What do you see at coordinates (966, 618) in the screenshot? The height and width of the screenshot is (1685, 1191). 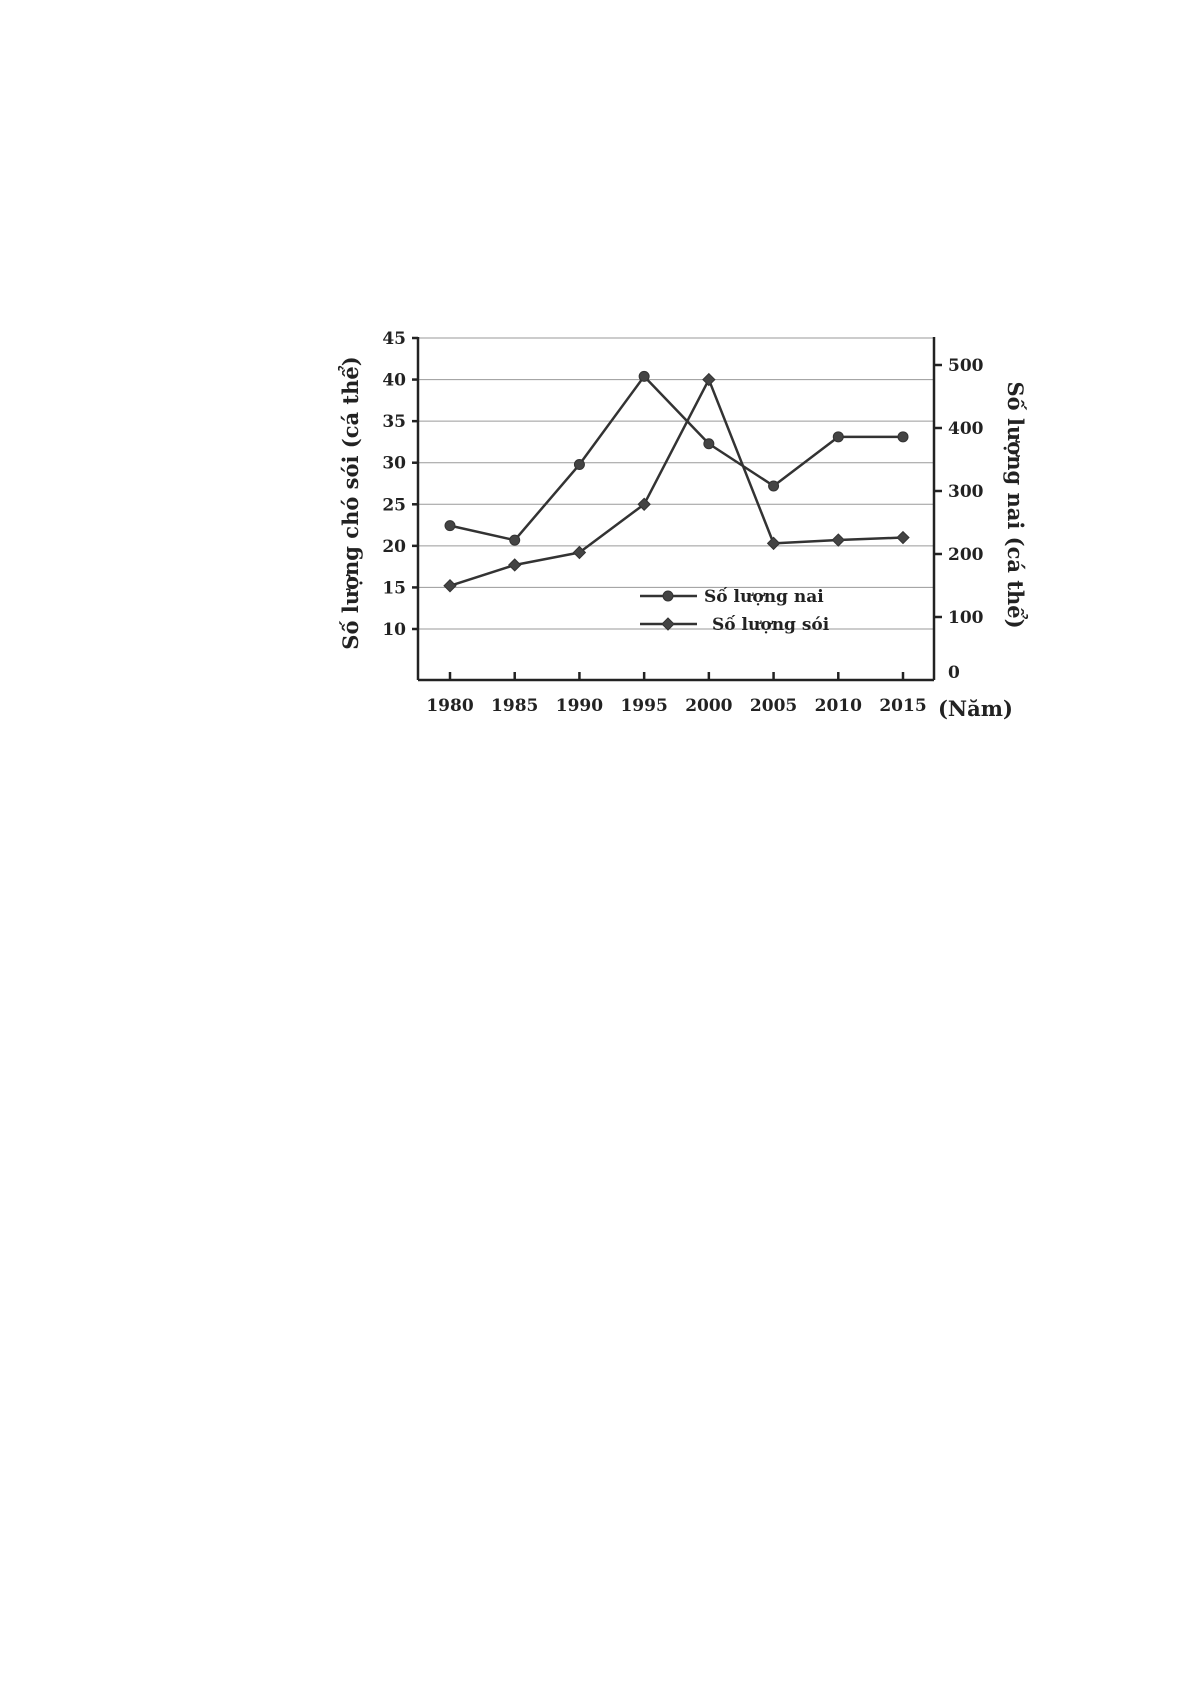 I see `right-tick-label: 100` at bounding box center [966, 618].